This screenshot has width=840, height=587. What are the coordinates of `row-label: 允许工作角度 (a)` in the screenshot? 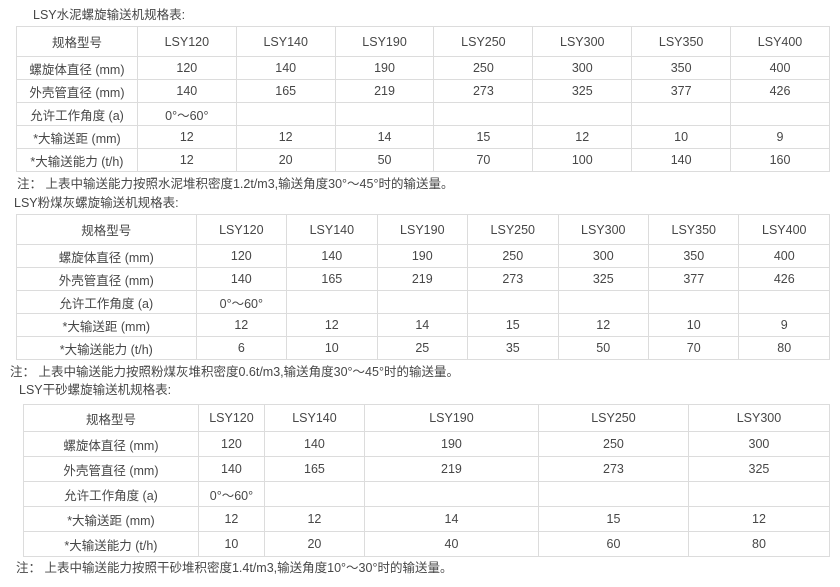 It's located at (77, 114).